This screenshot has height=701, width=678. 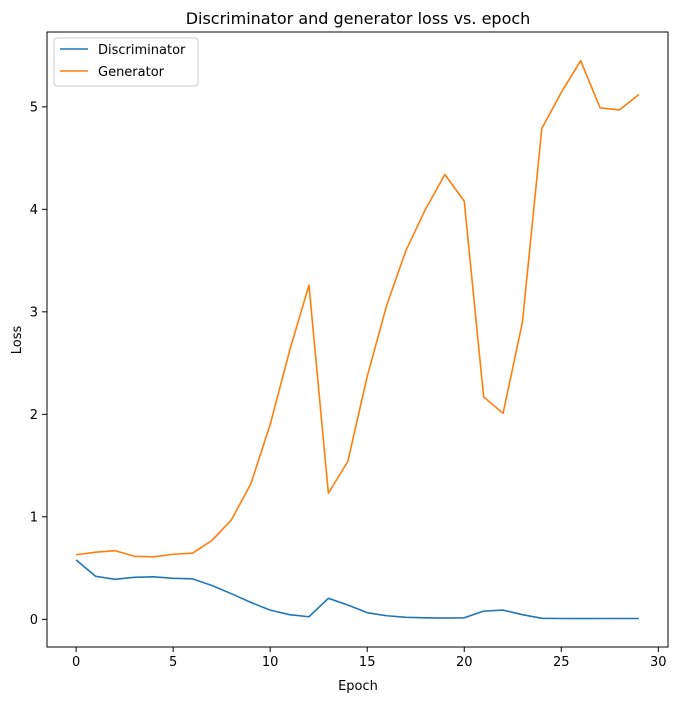 What do you see at coordinates (38, 364) in the screenshot?
I see `y-axis: 0 1 2 3 4 5` at bounding box center [38, 364].